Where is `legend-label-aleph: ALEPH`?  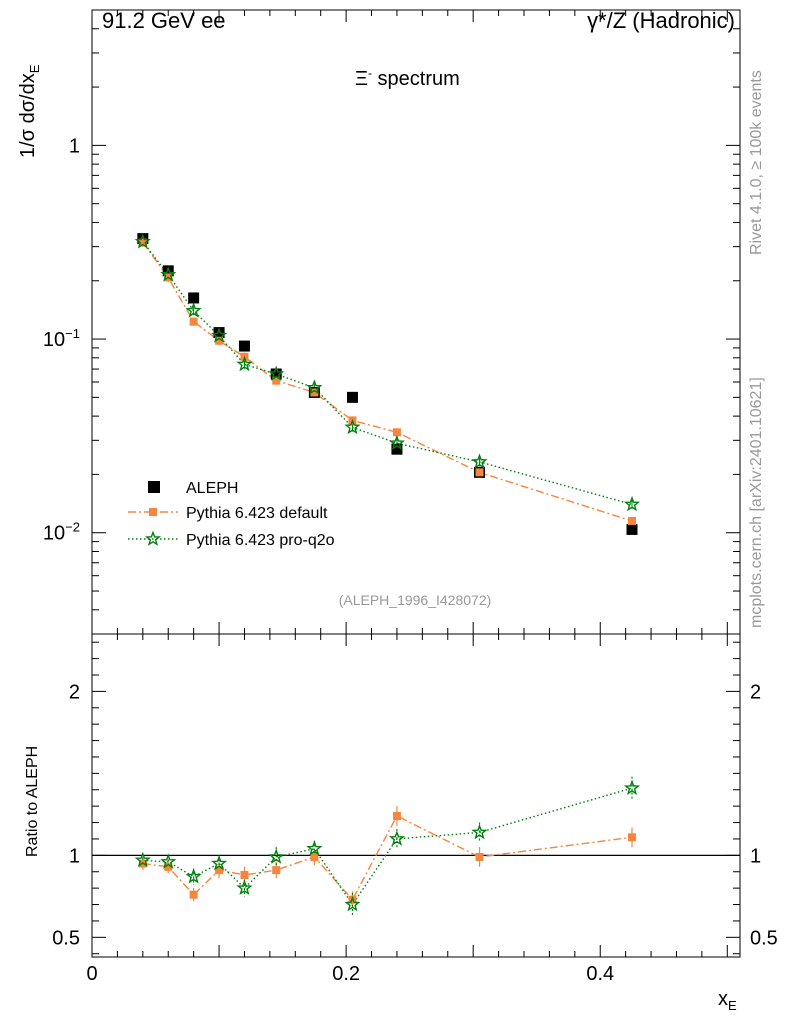 legend-label-aleph: ALEPH is located at coordinates (212, 488).